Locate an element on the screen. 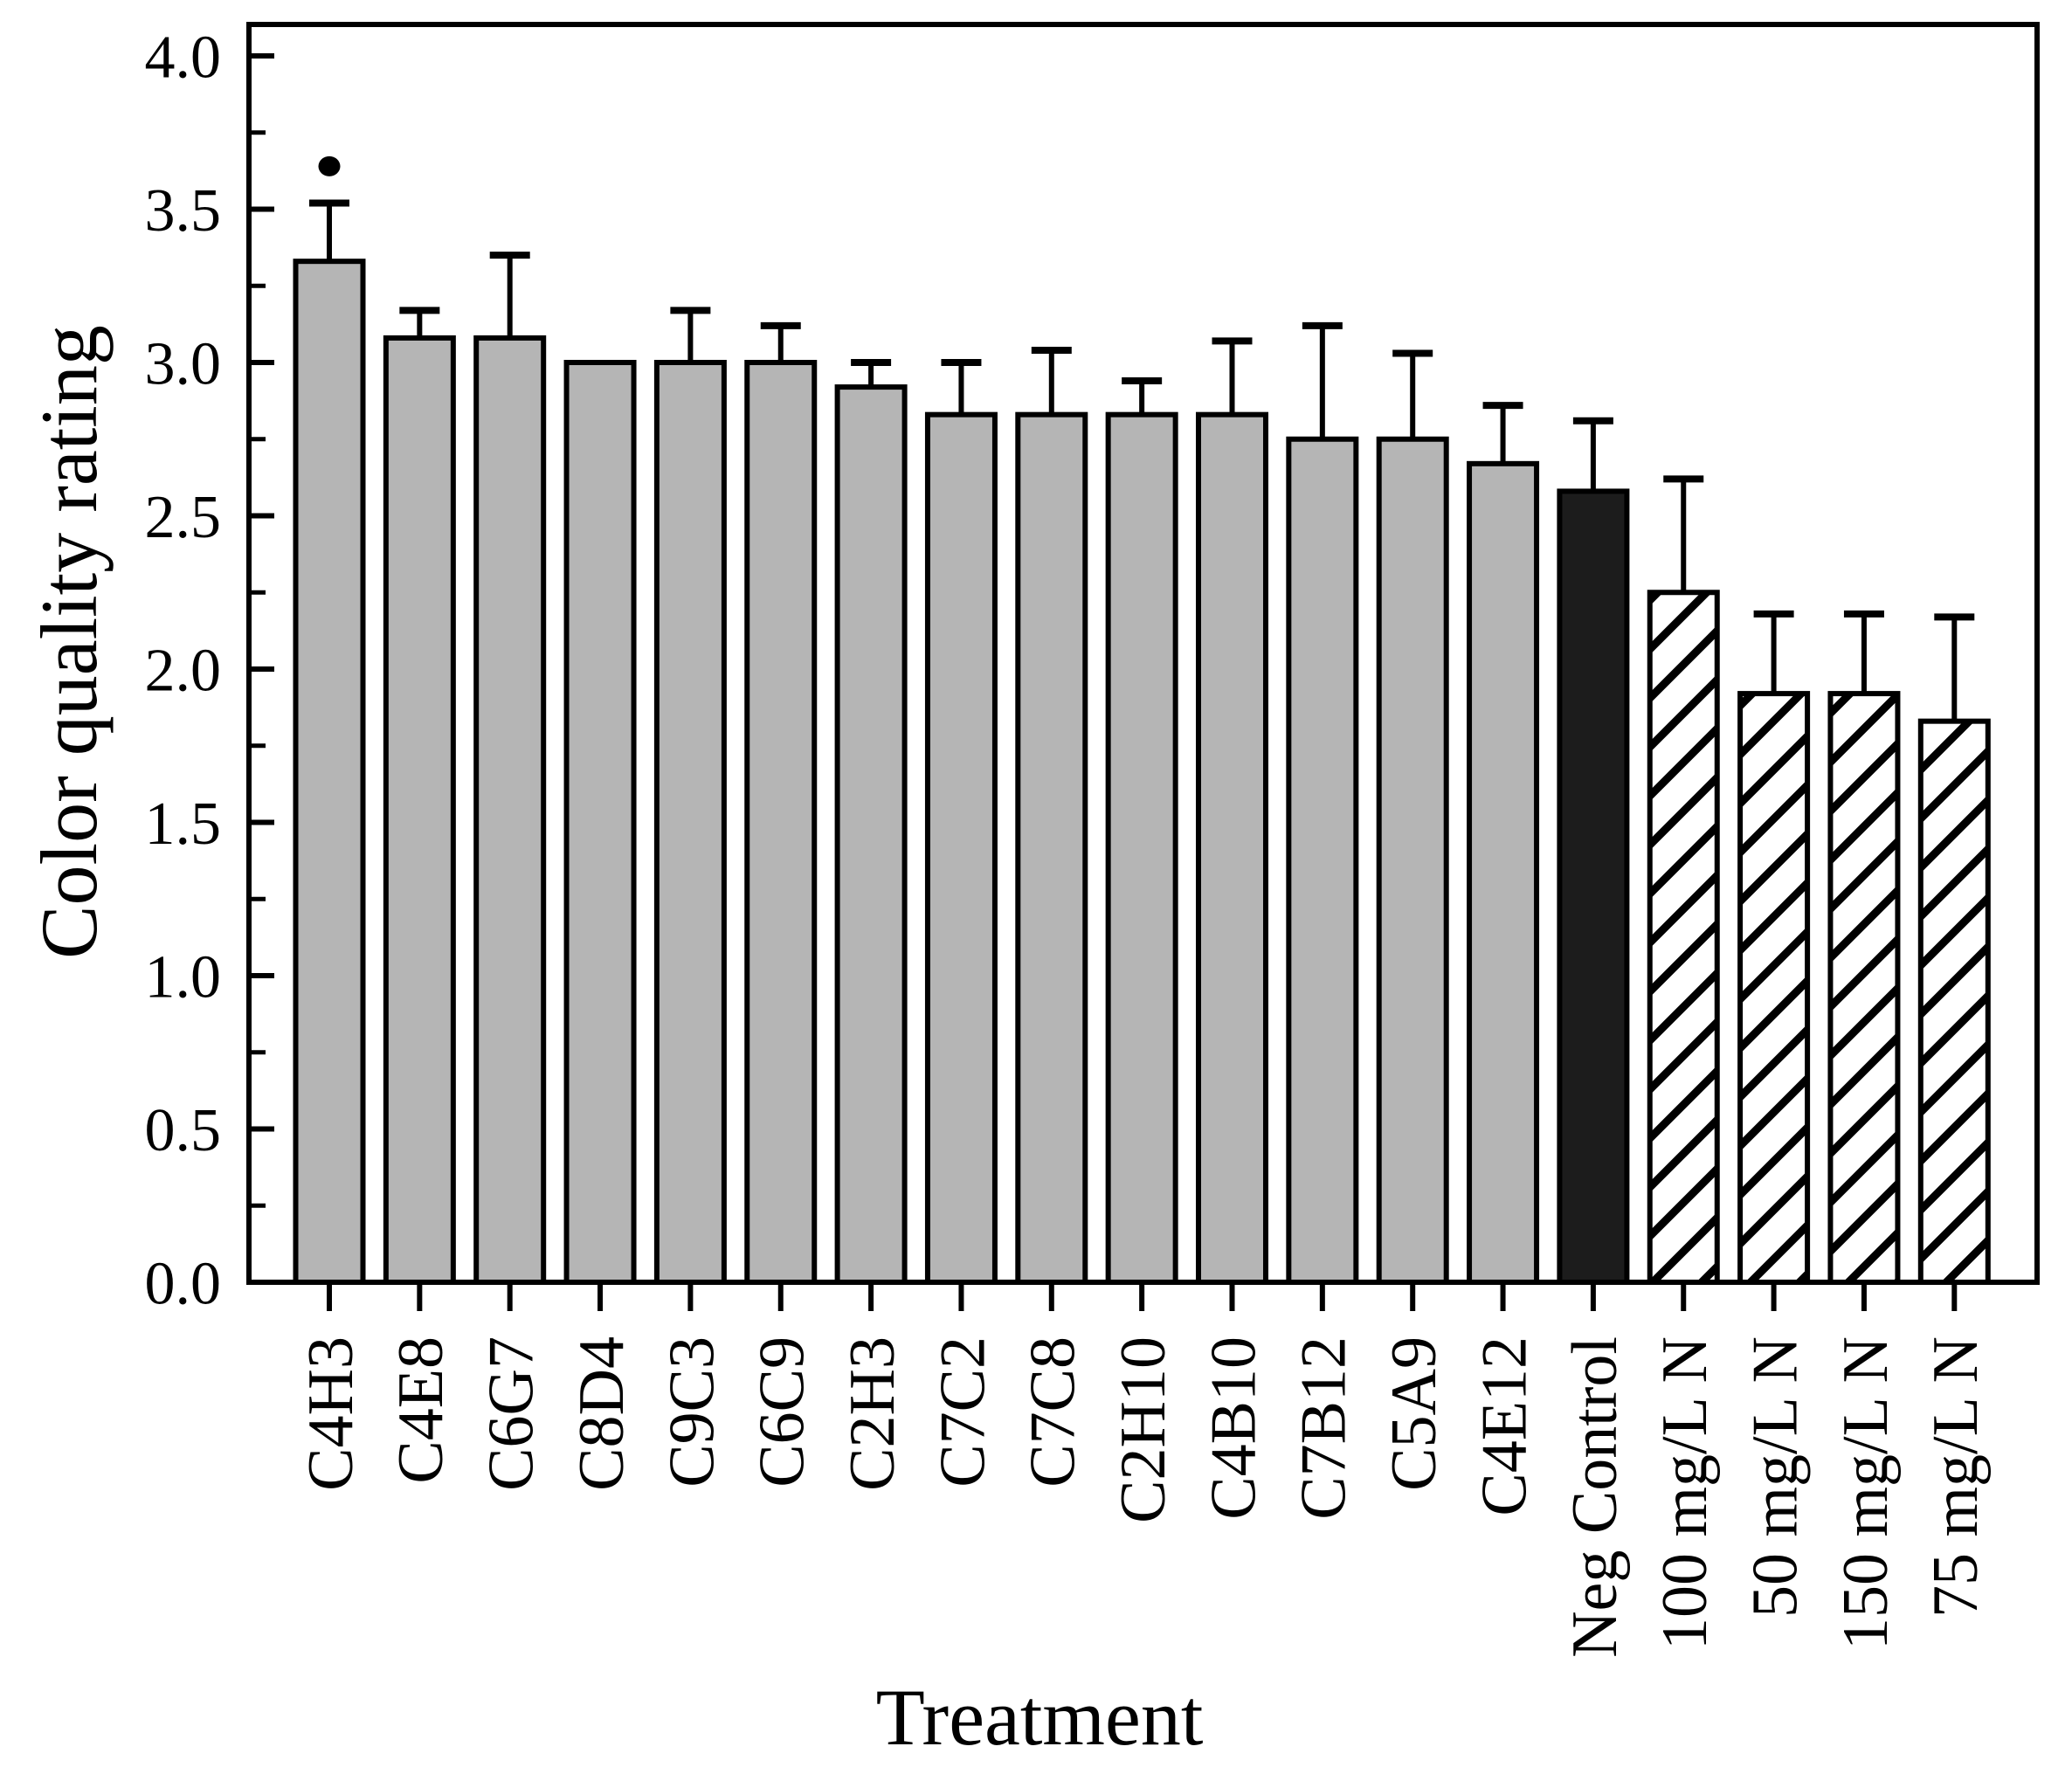  y-axis-title: Color quality rating is located at coordinates (69, 642).